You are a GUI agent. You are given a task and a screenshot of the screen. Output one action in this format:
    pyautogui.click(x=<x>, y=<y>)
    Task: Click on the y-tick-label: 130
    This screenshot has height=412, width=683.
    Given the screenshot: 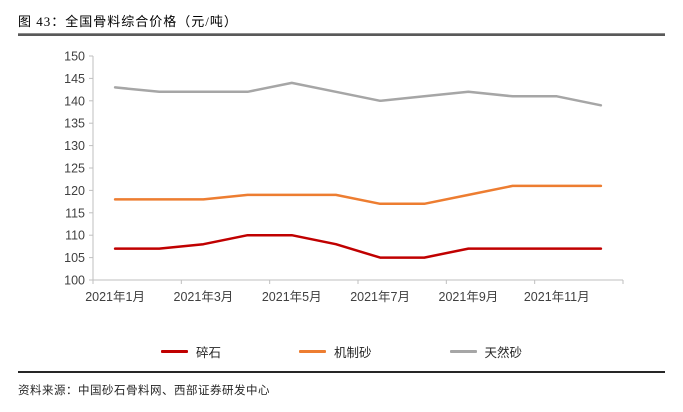 What is the action you would take?
    pyautogui.click(x=74, y=146)
    